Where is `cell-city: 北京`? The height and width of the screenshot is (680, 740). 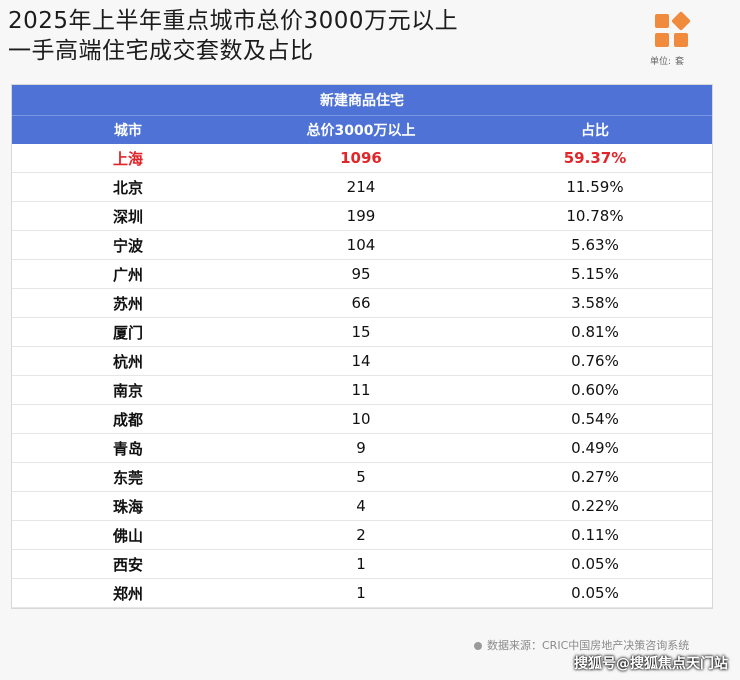
cell-city: 北京 is located at coordinates (128, 187).